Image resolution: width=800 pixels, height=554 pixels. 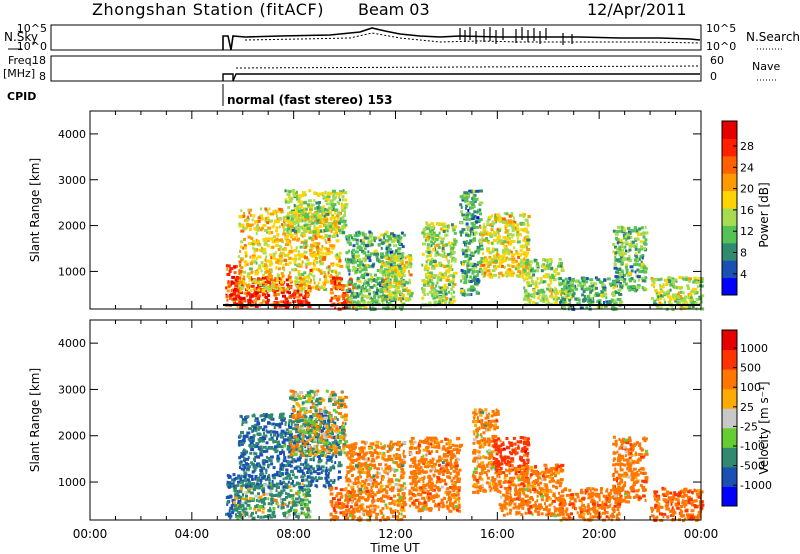 What do you see at coordinates (717, 60) in the screenshot?
I see `nave-right-tick-top: 60` at bounding box center [717, 60].